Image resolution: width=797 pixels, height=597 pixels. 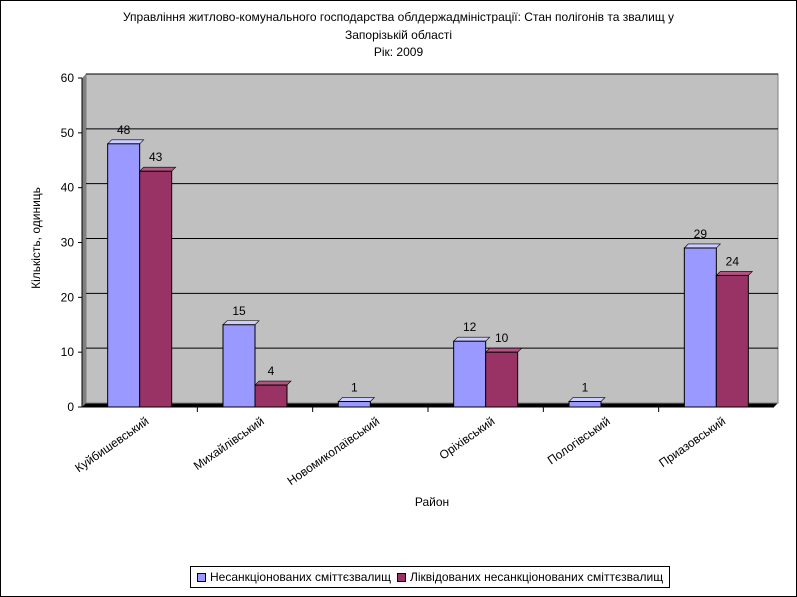 What do you see at coordinates (579, 440) in the screenshot?
I see `x-tick-label-4: Пологівський` at bounding box center [579, 440].